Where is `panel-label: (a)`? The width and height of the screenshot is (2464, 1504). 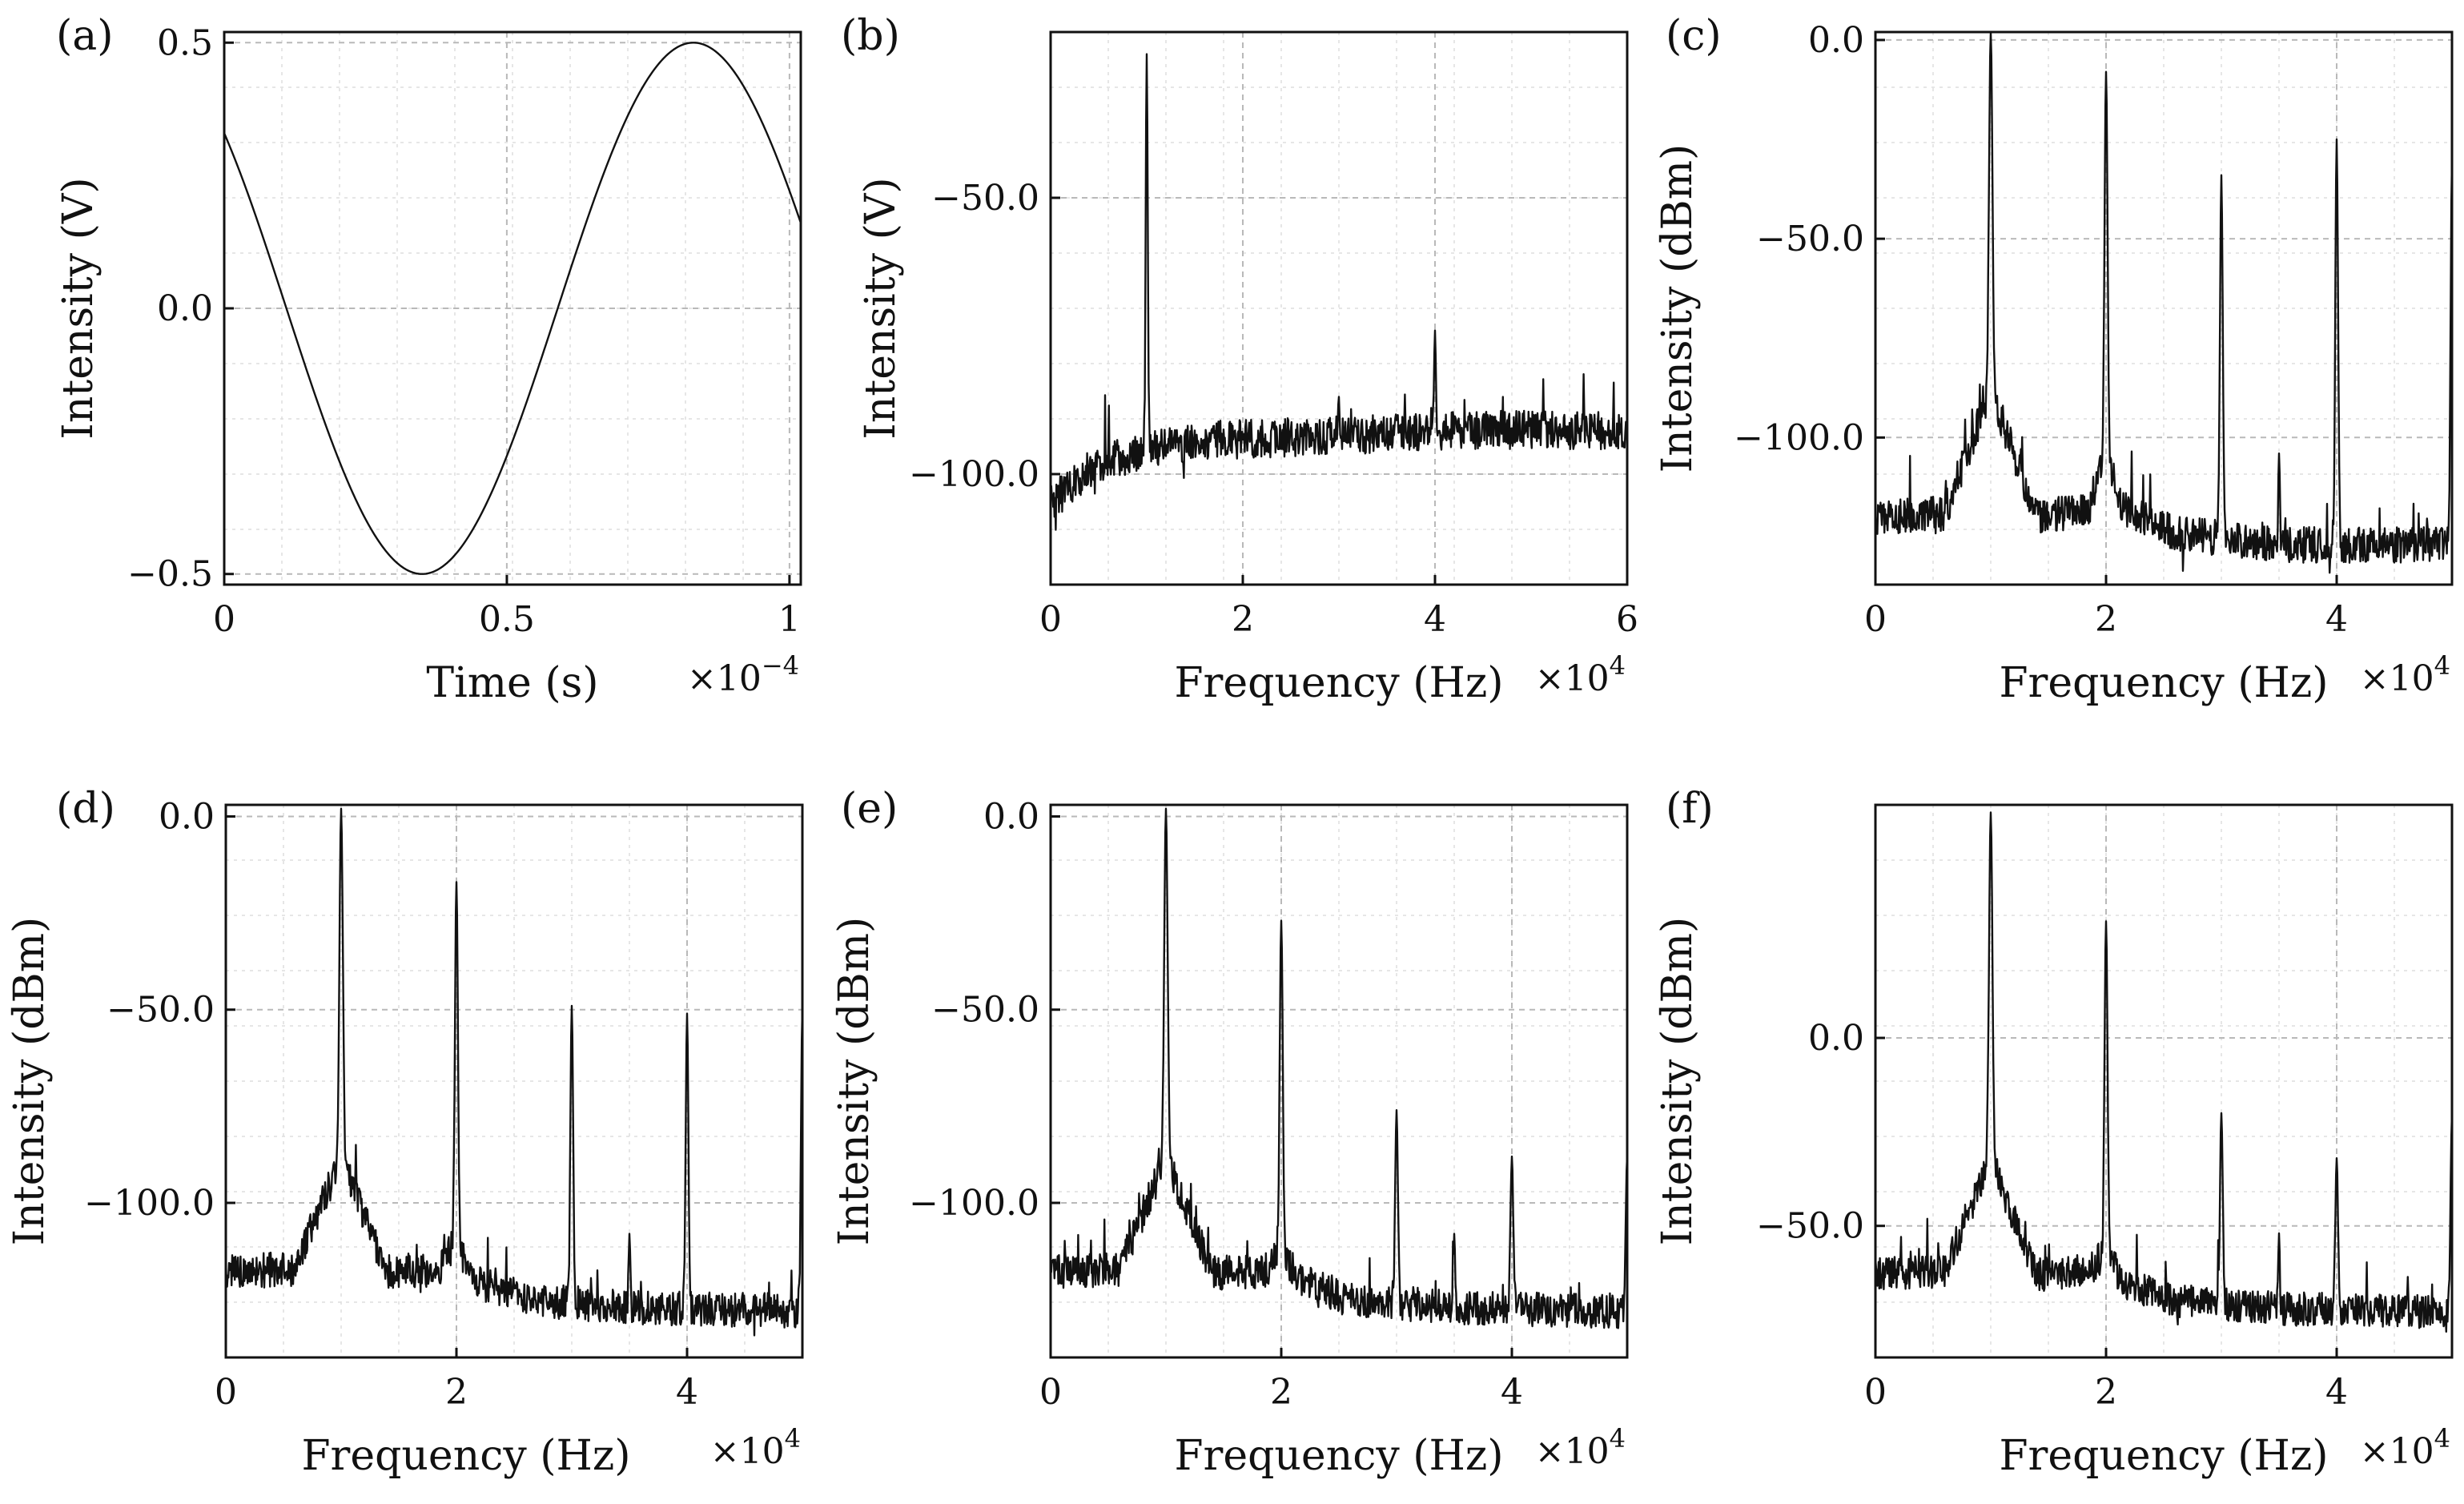
panel-label: (a) is located at coordinates (85, 36).